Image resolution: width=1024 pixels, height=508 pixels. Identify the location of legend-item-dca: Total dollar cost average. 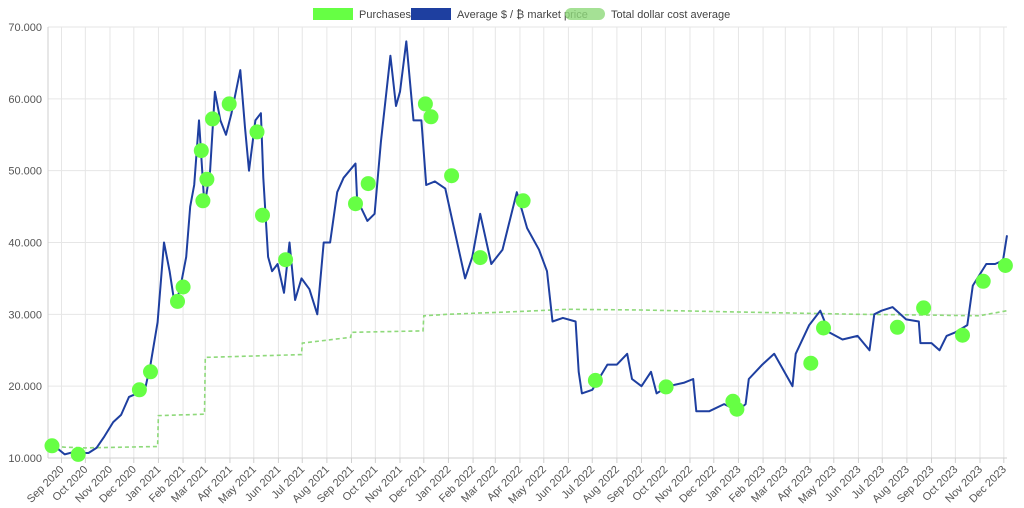
(647, 14).